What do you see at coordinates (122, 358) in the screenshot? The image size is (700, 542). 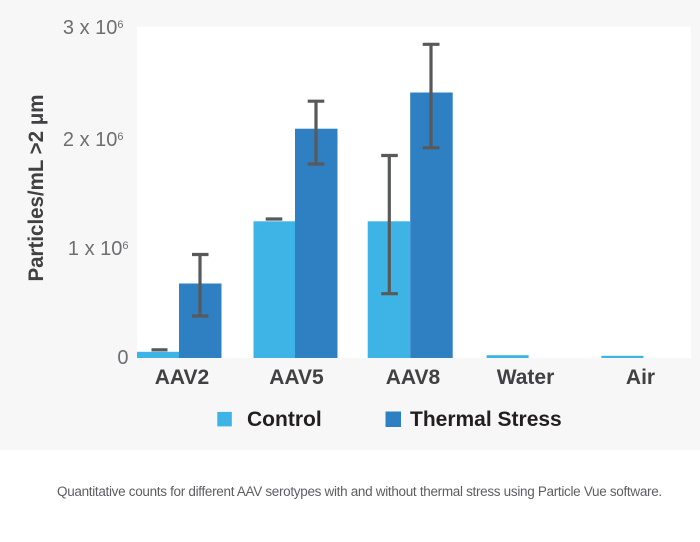 I see `svg-text: 0` at bounding box center [122, 358].